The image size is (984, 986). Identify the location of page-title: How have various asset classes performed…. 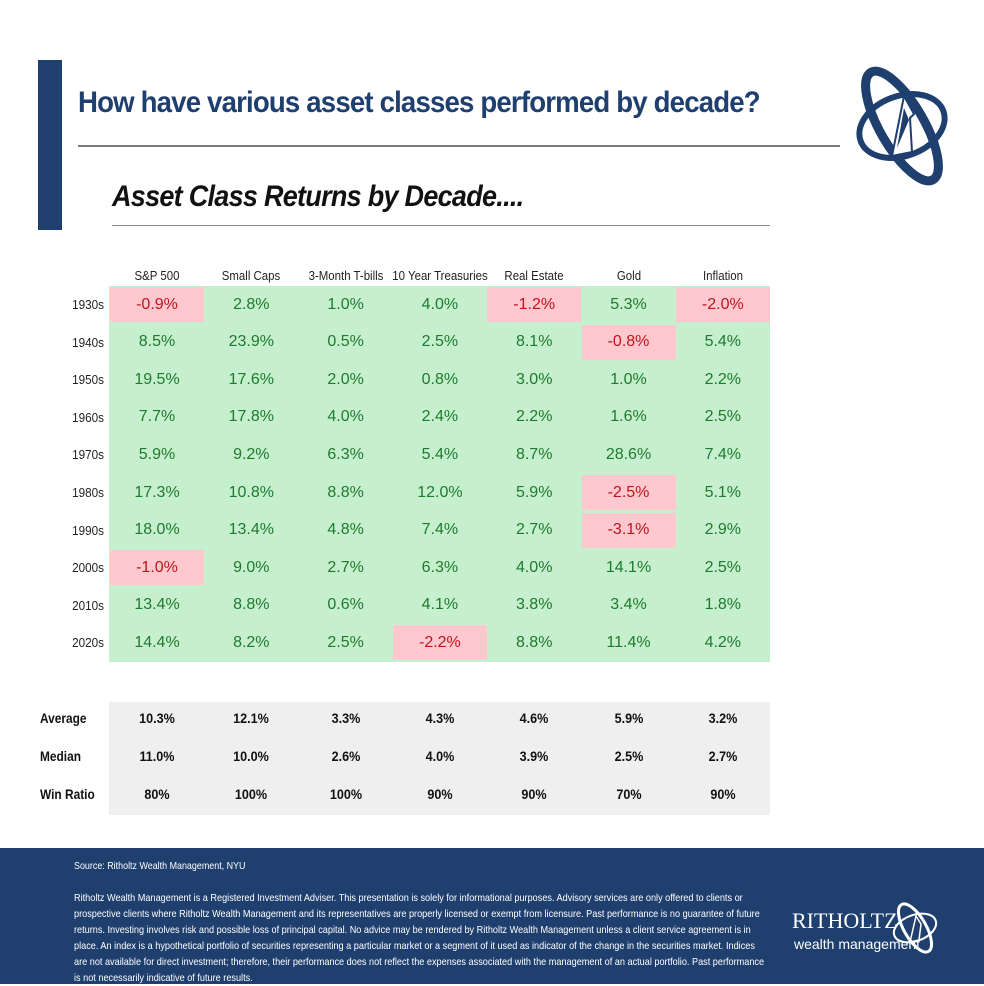
(419, 102).